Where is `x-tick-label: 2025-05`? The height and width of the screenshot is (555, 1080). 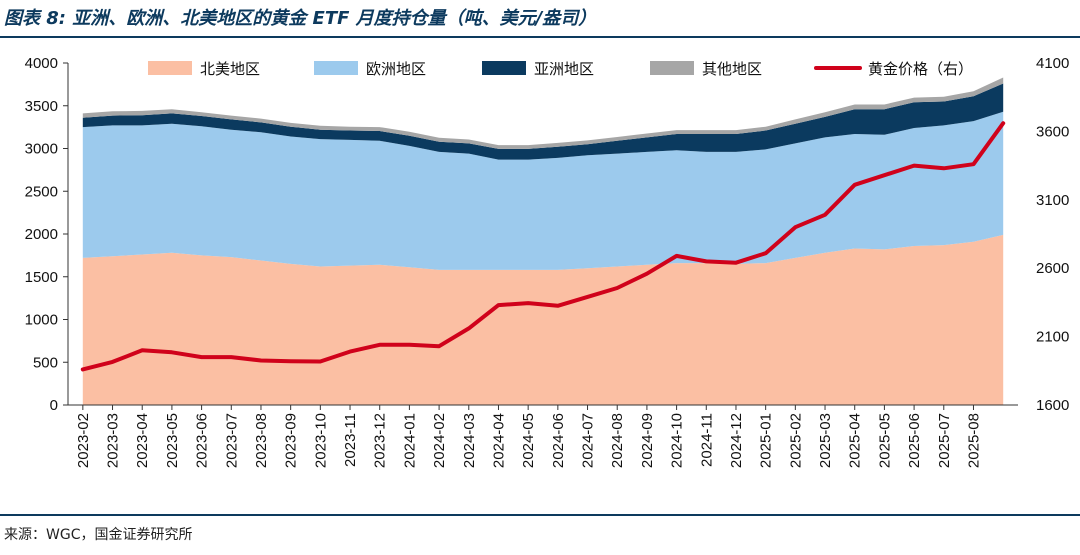
x-tick-label: 2025-05 is located at coordinates (884, 440).